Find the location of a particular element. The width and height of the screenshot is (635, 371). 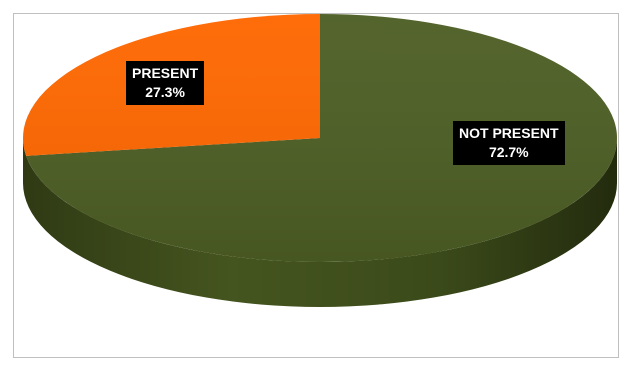

data-label-not-present: NOT PRESENT 72.7% is located at coordinates (509, 143).